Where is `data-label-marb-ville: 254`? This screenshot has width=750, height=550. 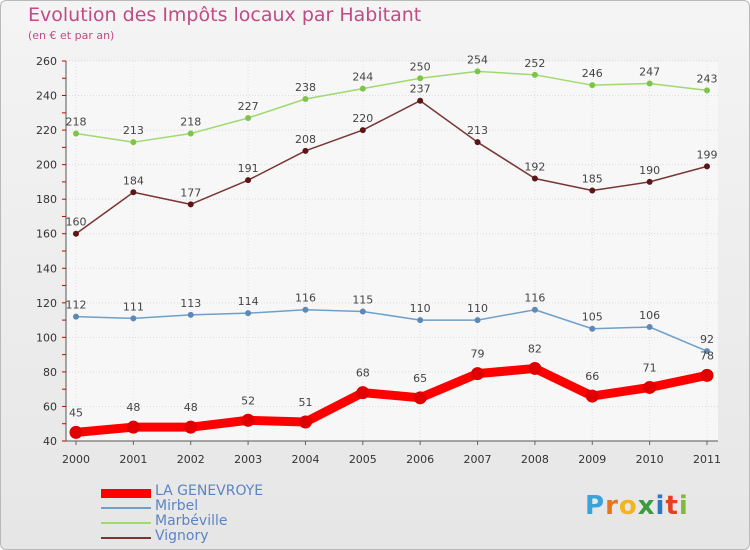
data-label-marb-ville: 254 is located at coordinates (477, 59).